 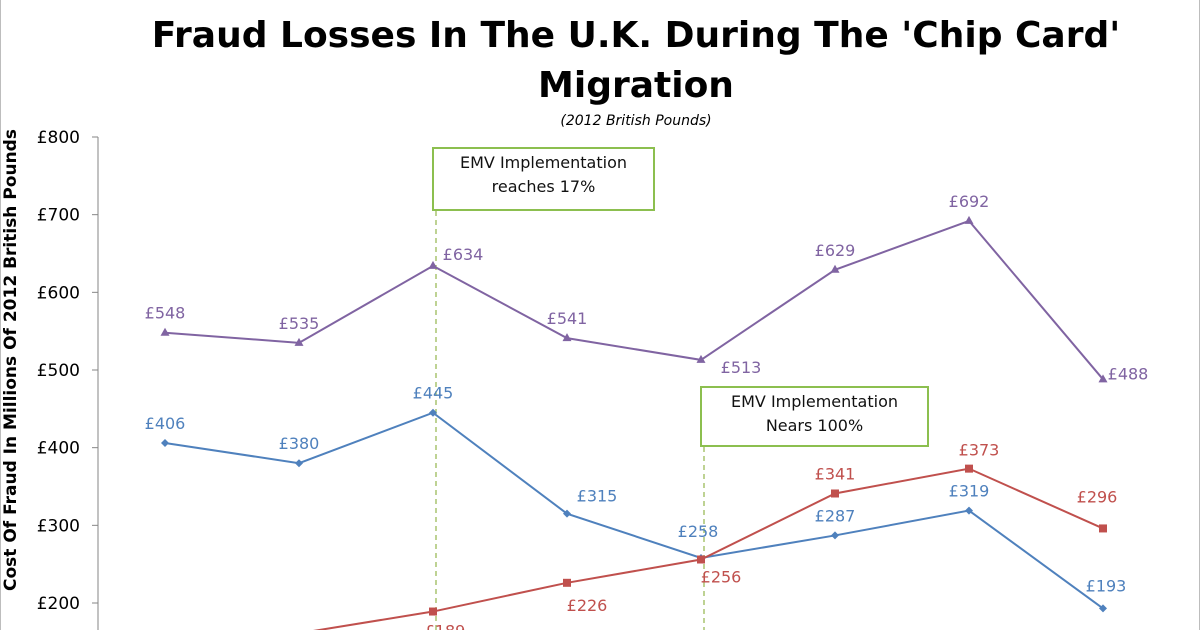 What do you see at coordinates (299, 443) in the screenshot?
I see `blue-series-data-label: £380` at bounding box center [299, 443].